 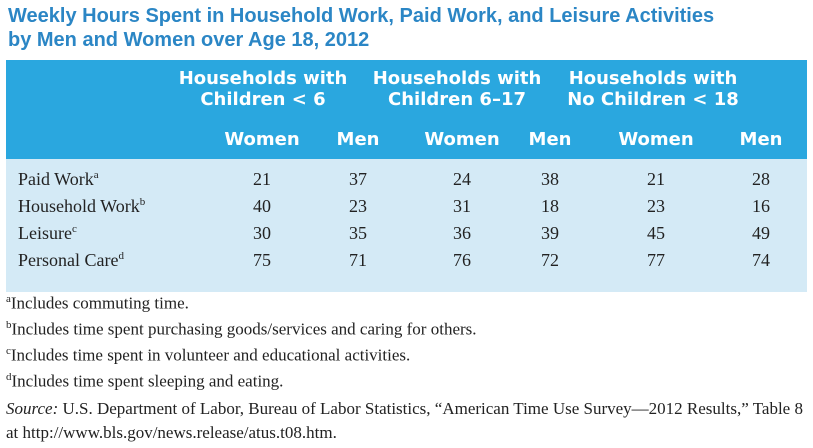 I want to click on table-row: Leisurec 30 35 36 39 45 49, so click(x=406, y=234).